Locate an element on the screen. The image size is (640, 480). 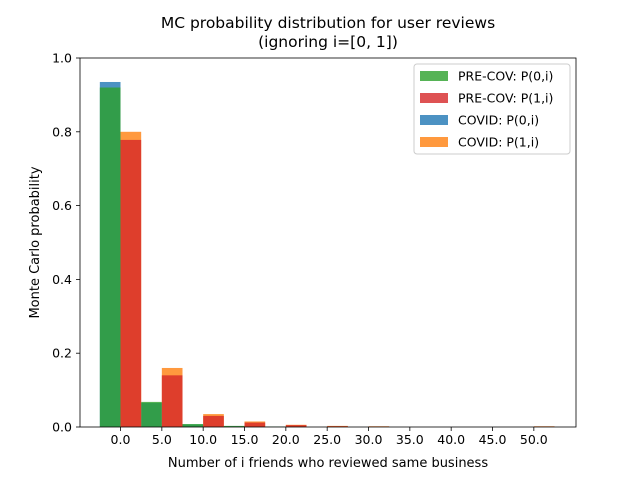
x-tick-label: 40.0 is located at coordinates (451, 439).